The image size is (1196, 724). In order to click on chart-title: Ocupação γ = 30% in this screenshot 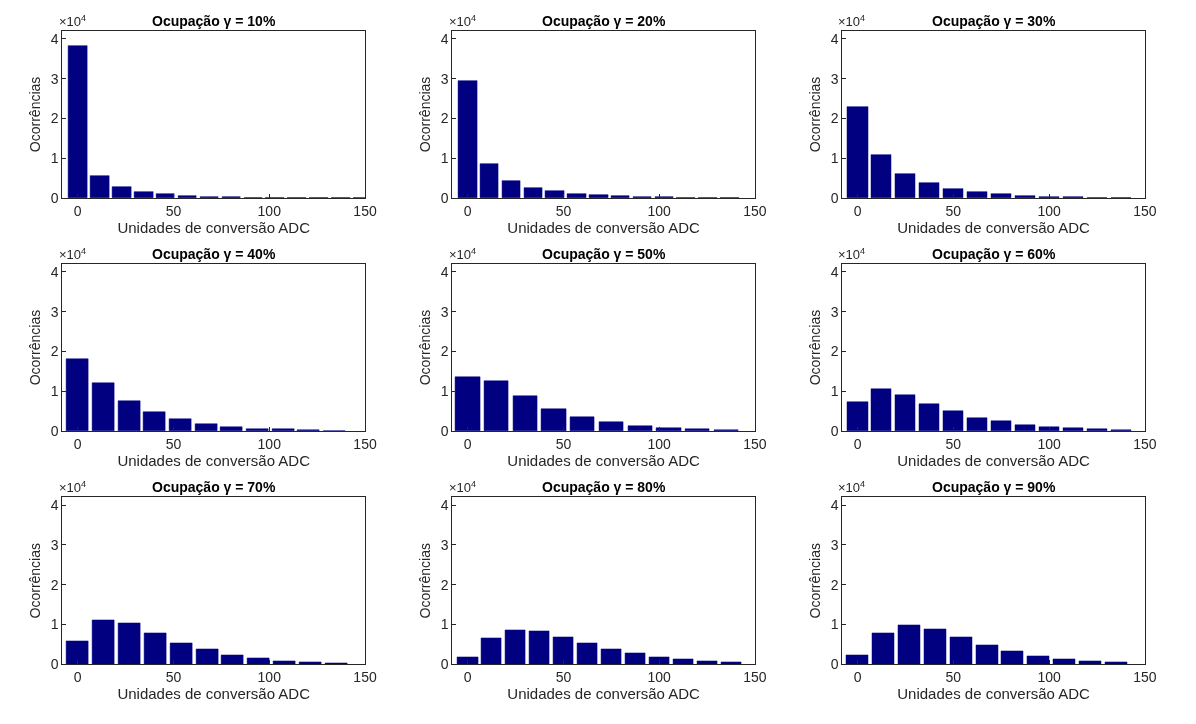, I will do `click(994, 21)`.